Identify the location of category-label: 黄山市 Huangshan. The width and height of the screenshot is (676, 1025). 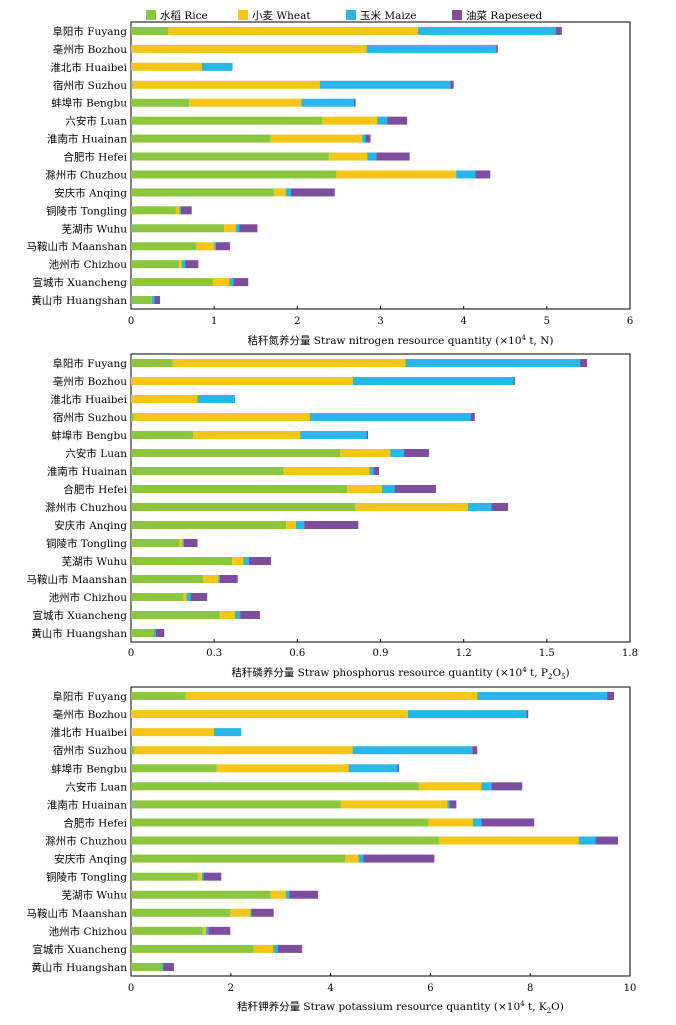
(79, 300).